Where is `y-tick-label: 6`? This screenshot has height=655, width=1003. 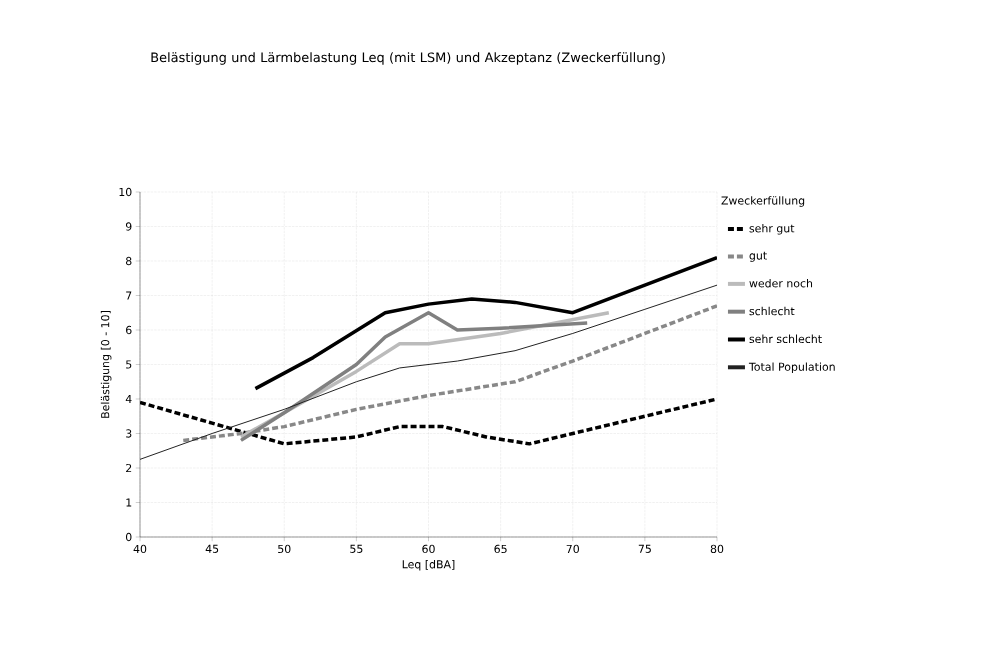
y-tick-label: 6 is located at coordinates (129, 330).